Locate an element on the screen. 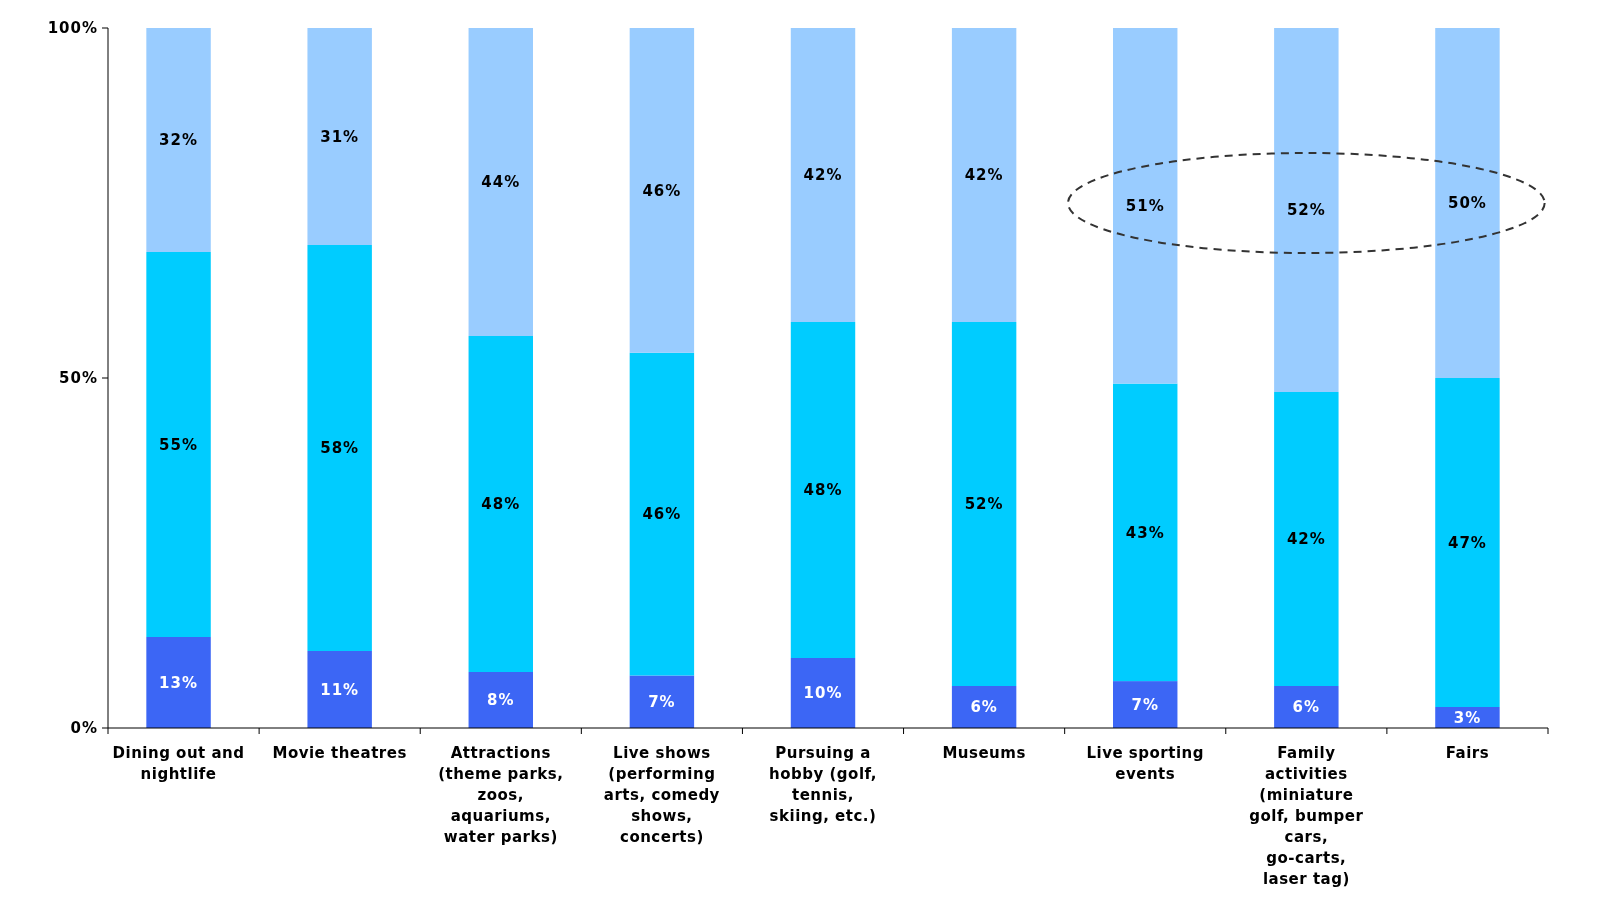 The width and height of the screenshot is (1621, 903). data-label: 32% is located at coordinates (179, 140).